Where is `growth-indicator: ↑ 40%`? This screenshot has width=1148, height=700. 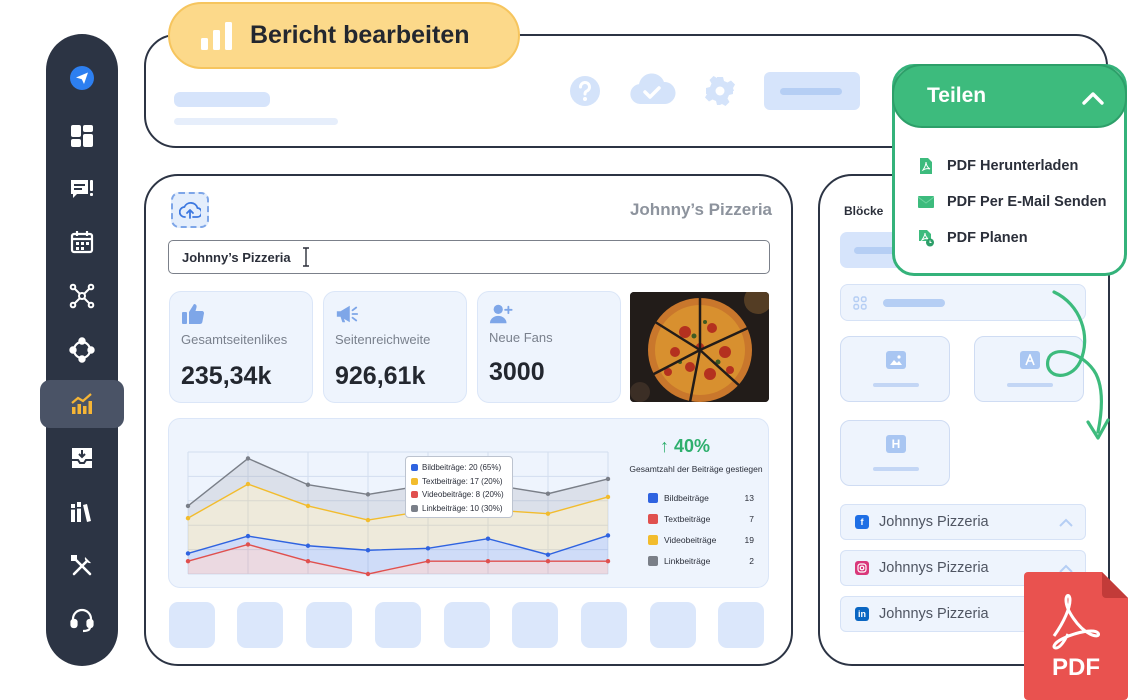
growth-indicator: ↑ 40% is located at coordinates (685, 446).